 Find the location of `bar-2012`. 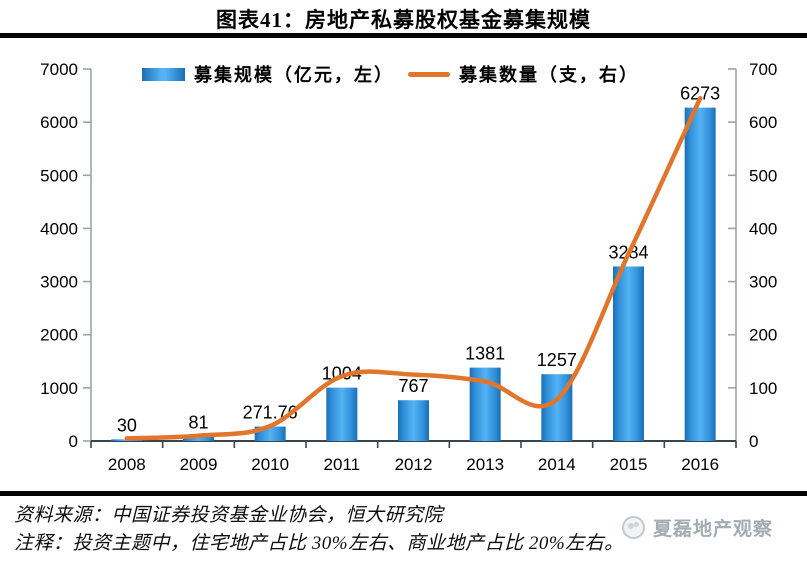

bar-2012 is located at coordinates (413, 420).